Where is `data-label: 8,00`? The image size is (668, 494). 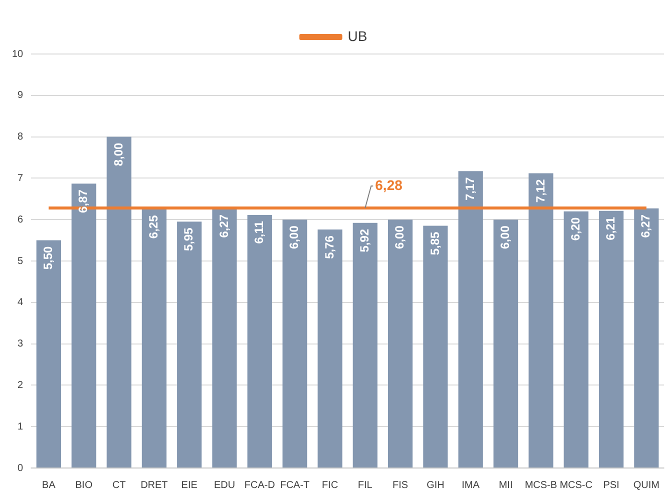
data-label: 8,00 is located at coordinates (118, 154).